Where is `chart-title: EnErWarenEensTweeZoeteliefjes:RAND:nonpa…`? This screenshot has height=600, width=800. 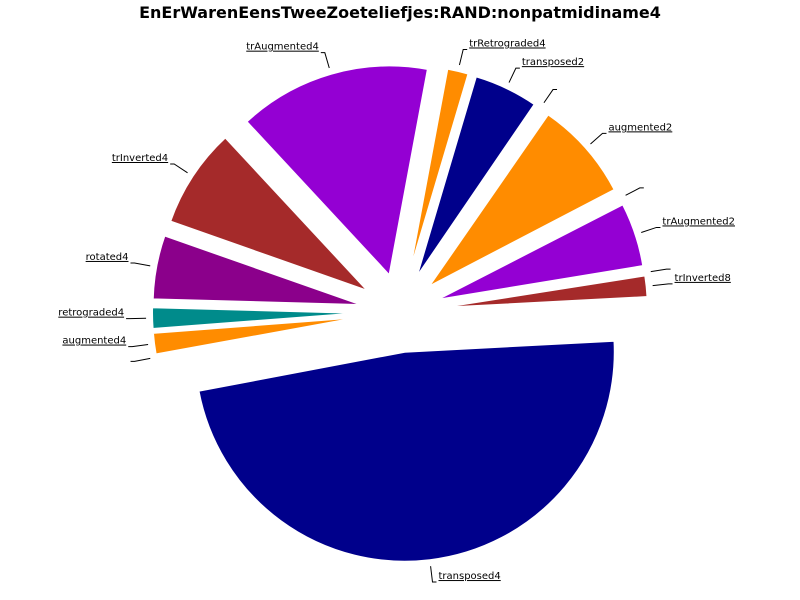 chart-title: EnErWarenEensTweeZoeteliefjes:RAND:nonpa… is located at coordinates (400, 12).